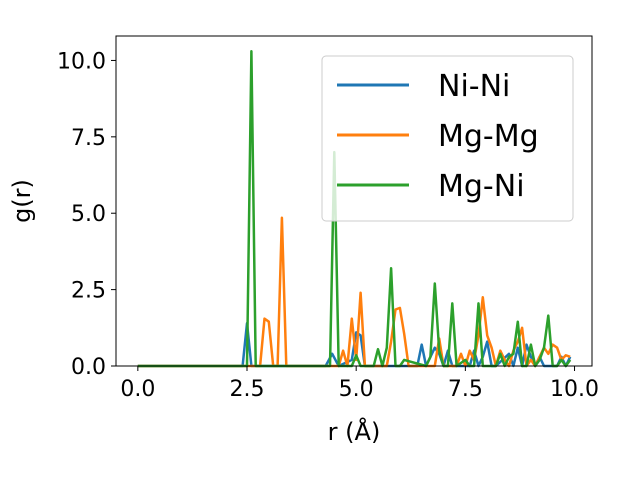 The width and height of the screenshot is (640, 480). I want to click on legend: Ni-Ni Mg-Mg Mg-Ni, so click(447, 138).